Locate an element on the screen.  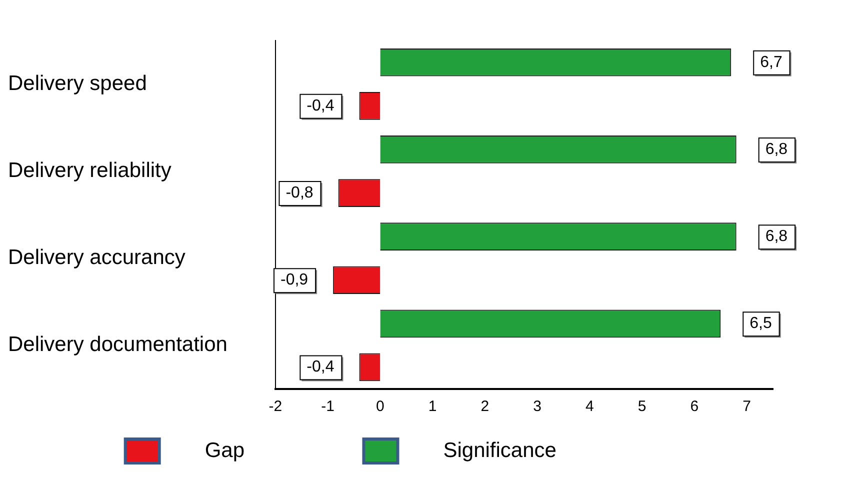
data-label: 6,5 is located at coordinates (761, 323).